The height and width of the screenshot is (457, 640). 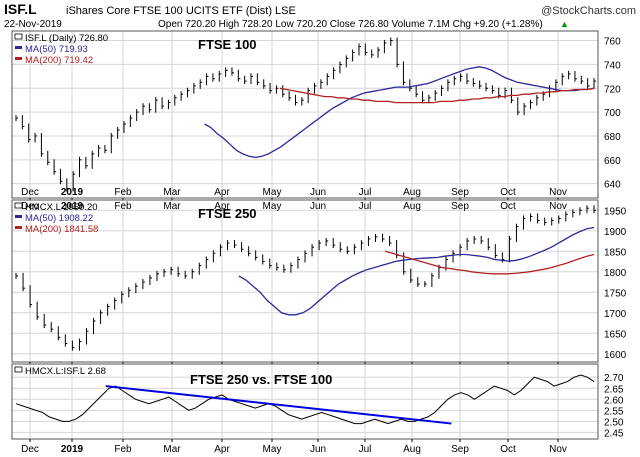 I want to click on legend-entry: HMCX.L 1950.20, so click(x=61, y=207).